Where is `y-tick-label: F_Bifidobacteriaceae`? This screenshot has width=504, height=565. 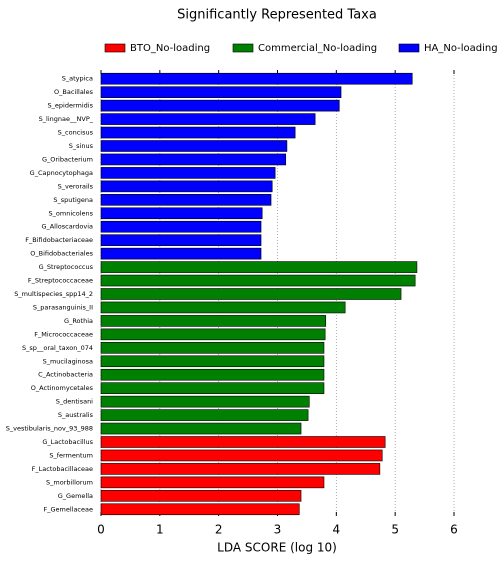 y-tick-label: F_Bifidobacteriaceae is located at coordinates (59, 240).